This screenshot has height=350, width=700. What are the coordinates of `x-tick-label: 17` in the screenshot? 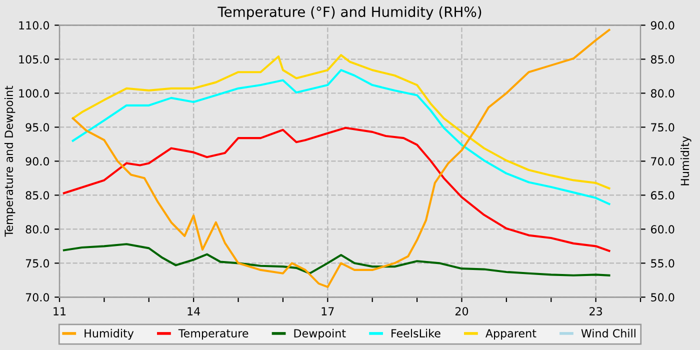 It's located at (328, 311).